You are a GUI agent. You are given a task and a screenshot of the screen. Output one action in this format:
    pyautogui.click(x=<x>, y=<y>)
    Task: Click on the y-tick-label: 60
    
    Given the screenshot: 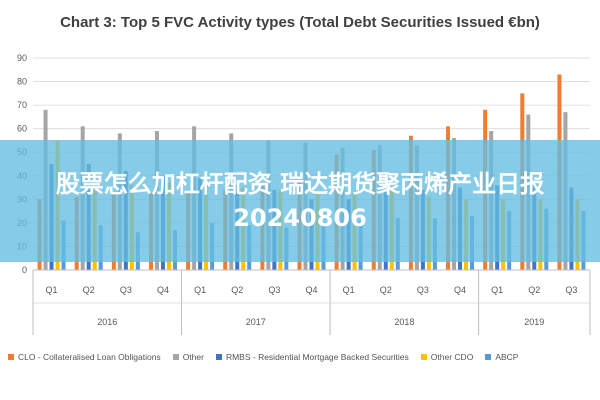 What is the action you would take?
    pyautogui.click(x=22, y=129)
    